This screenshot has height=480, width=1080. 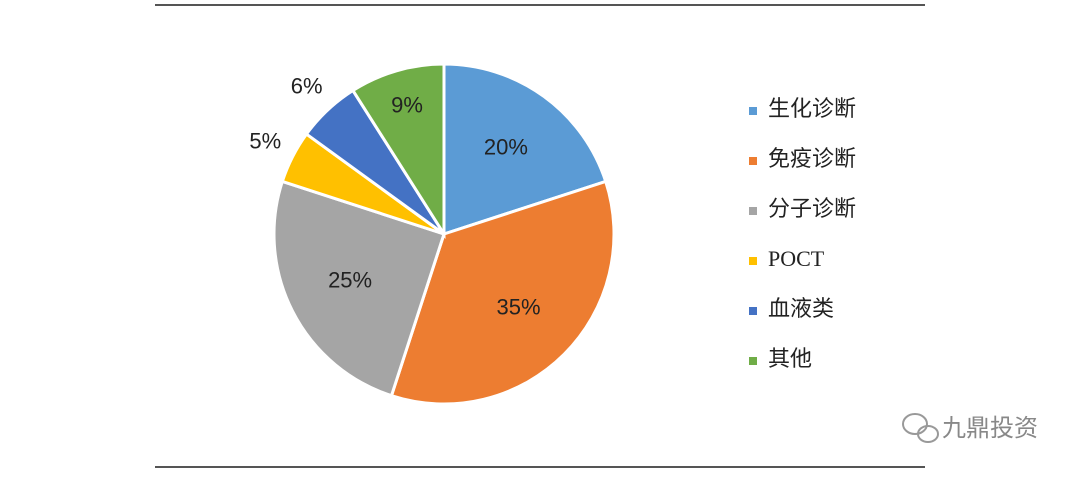 I want to click on legend-label: POCT, so click(x=796, y=258).